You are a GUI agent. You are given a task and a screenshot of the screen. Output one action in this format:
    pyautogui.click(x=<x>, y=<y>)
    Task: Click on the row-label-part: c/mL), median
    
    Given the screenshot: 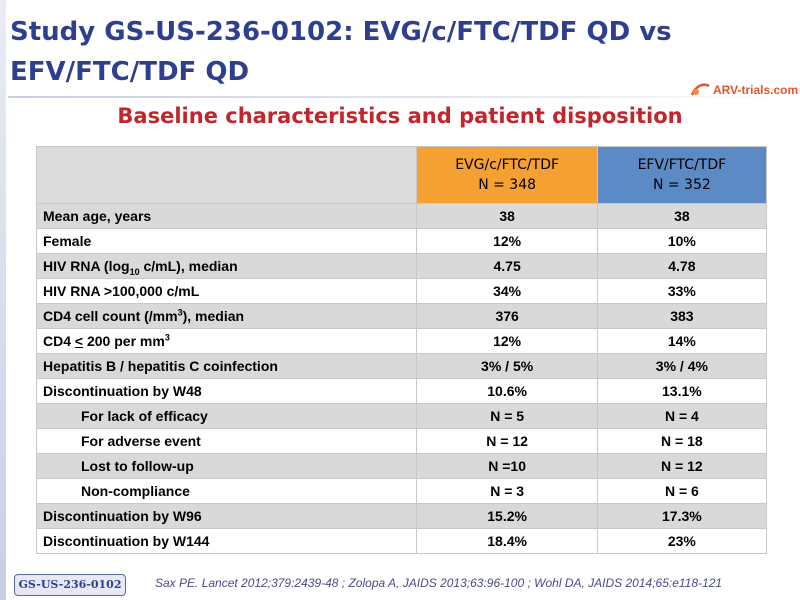 What is the action you would take?
    pyautogui.click(x=188, y=266)
    